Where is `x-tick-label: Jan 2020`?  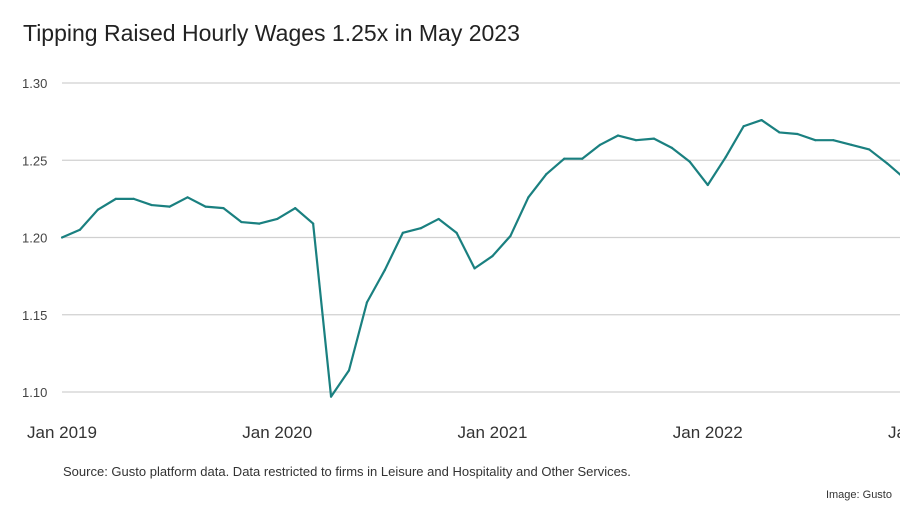 x-tick-label: Jan 2020 is located at coordinates (277, 432).